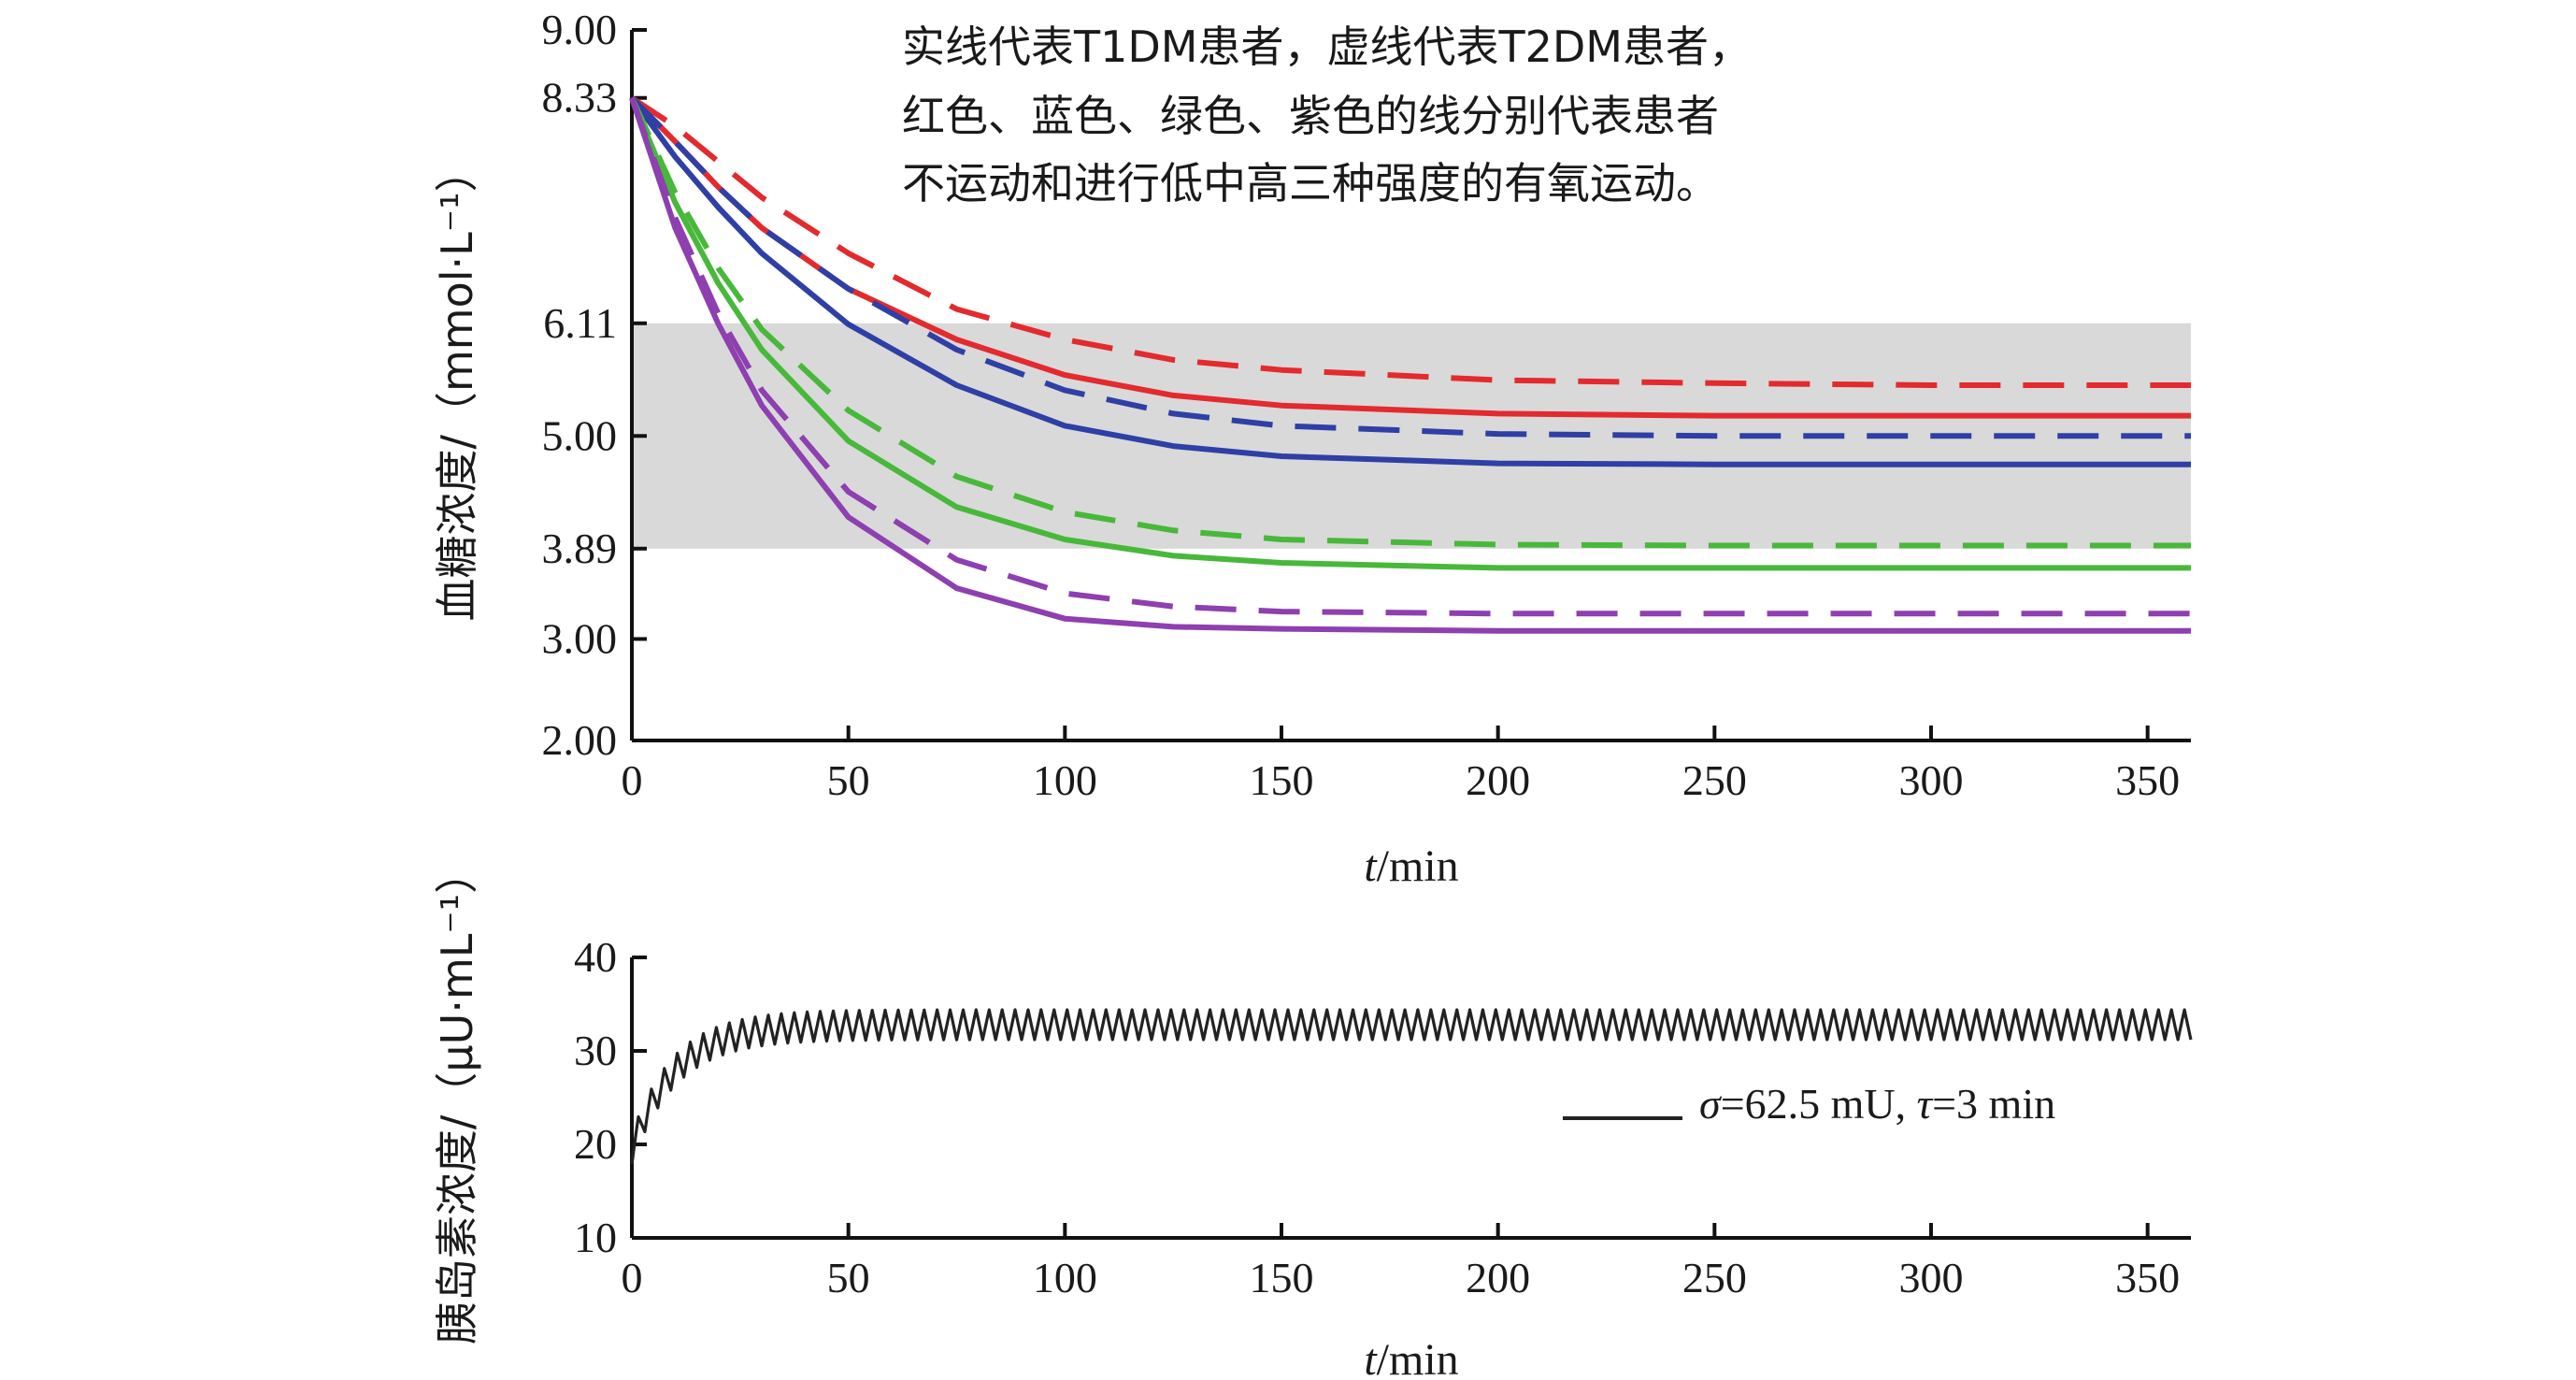 This screenshot has width=2576, height=1380. What do you see at coordinates (580, 98) in the screenshot?
I see `y-tick-label: 8.33` at bounding box center [580, 98].